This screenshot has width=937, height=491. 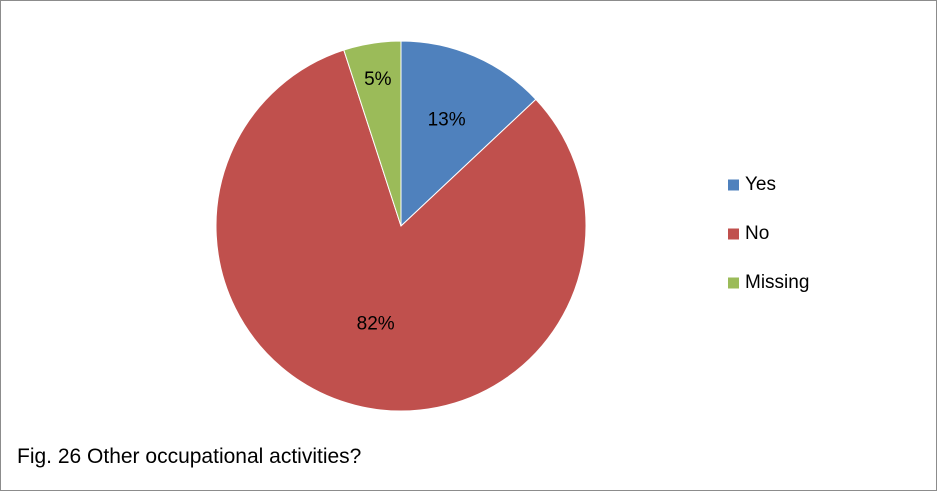 What do you see at coordinates (189, 456) in the screenshot?
I see `figure-caption: Fig. 26 Other occupational activities?` at bounding box center [189, 456].